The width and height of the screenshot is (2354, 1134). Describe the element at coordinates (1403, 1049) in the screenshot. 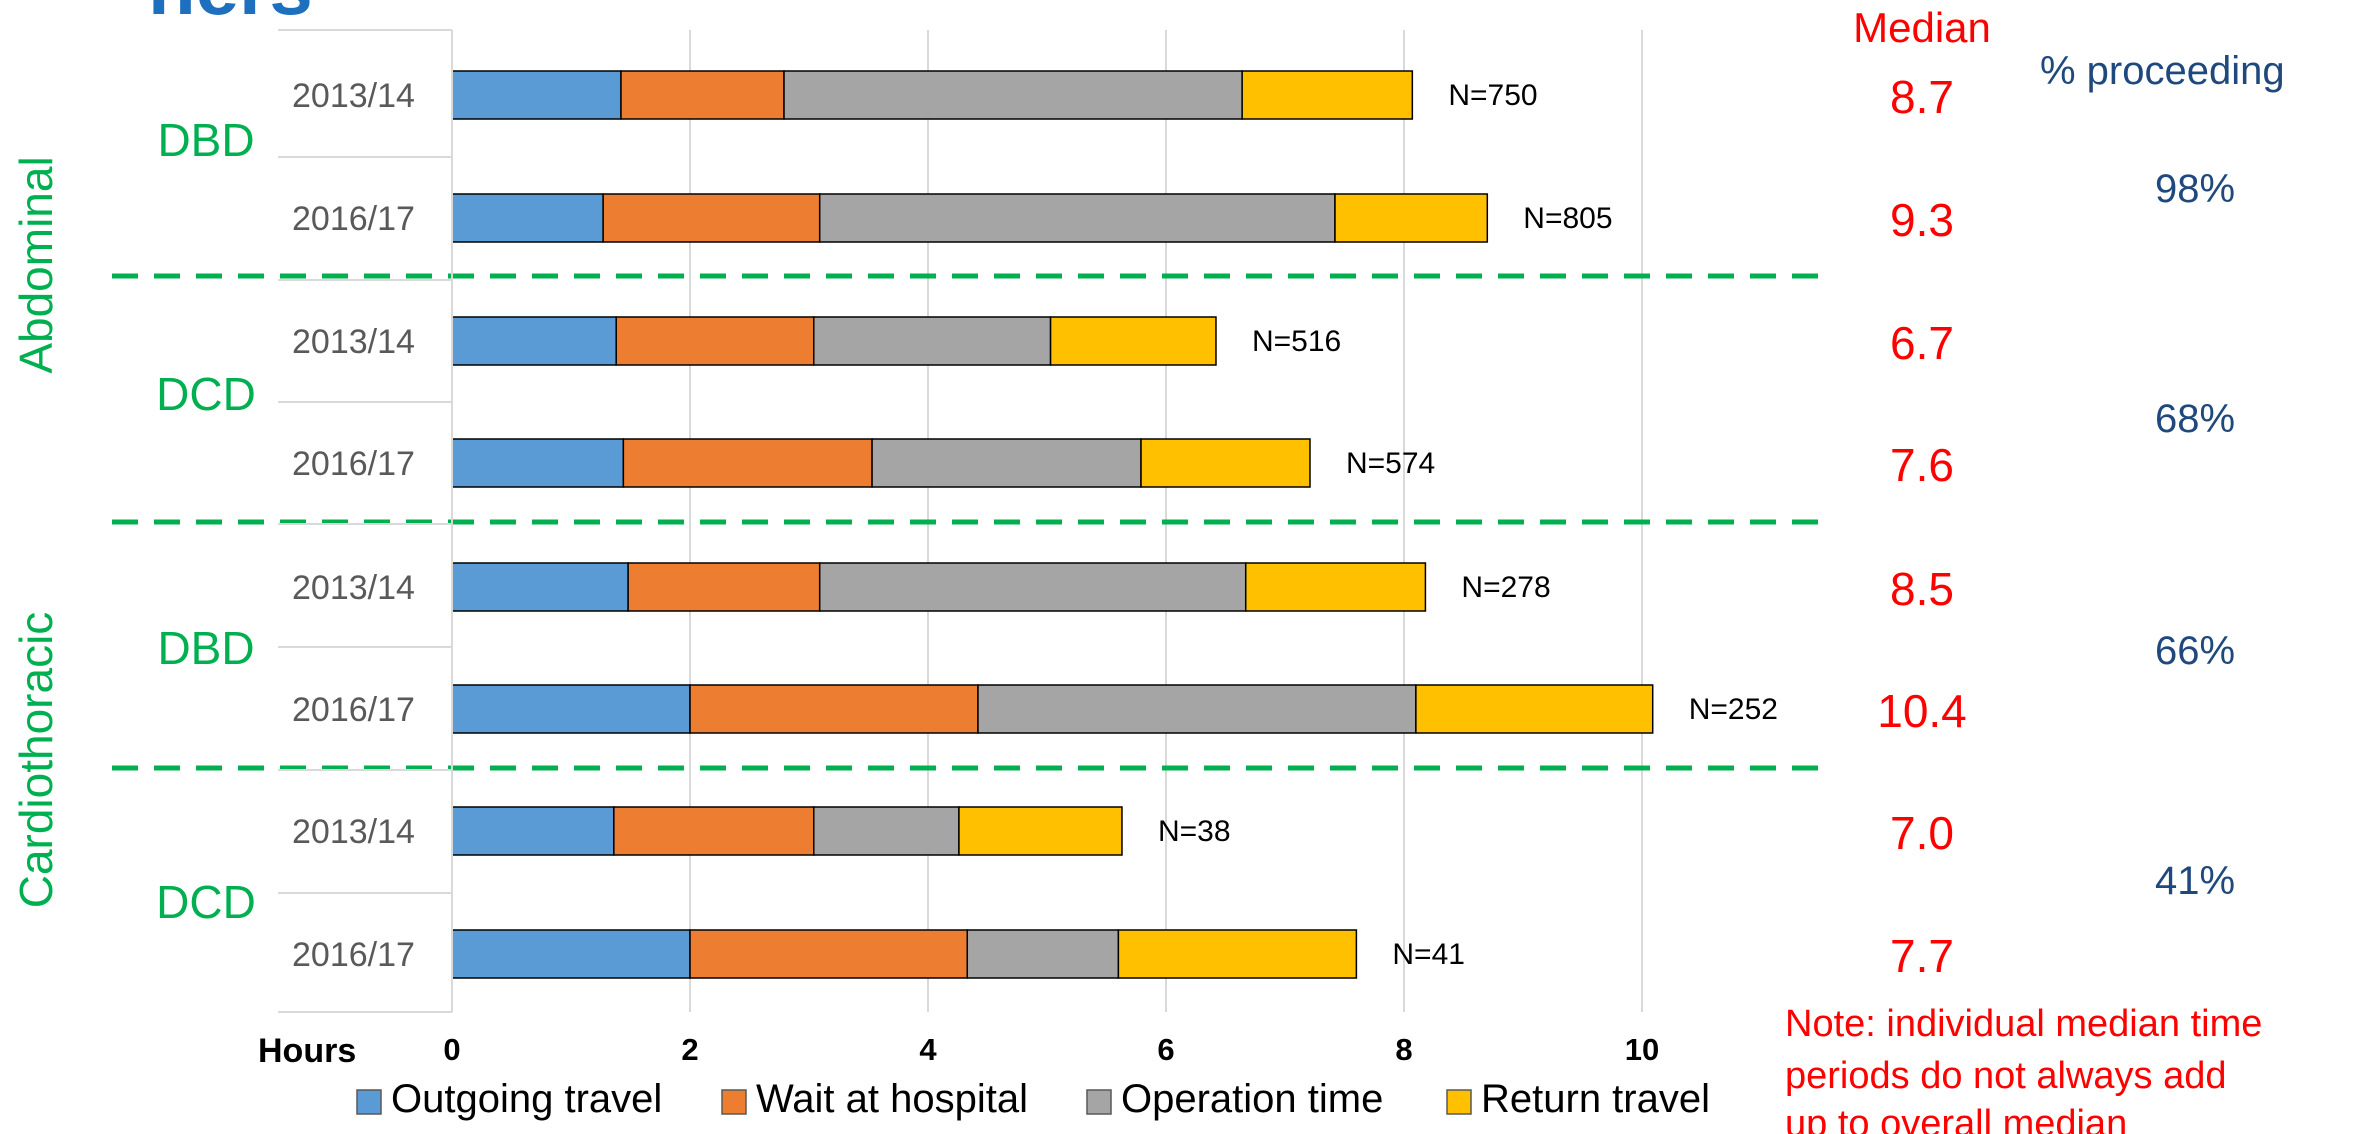

I see `x-tick-label: 8` at that location.